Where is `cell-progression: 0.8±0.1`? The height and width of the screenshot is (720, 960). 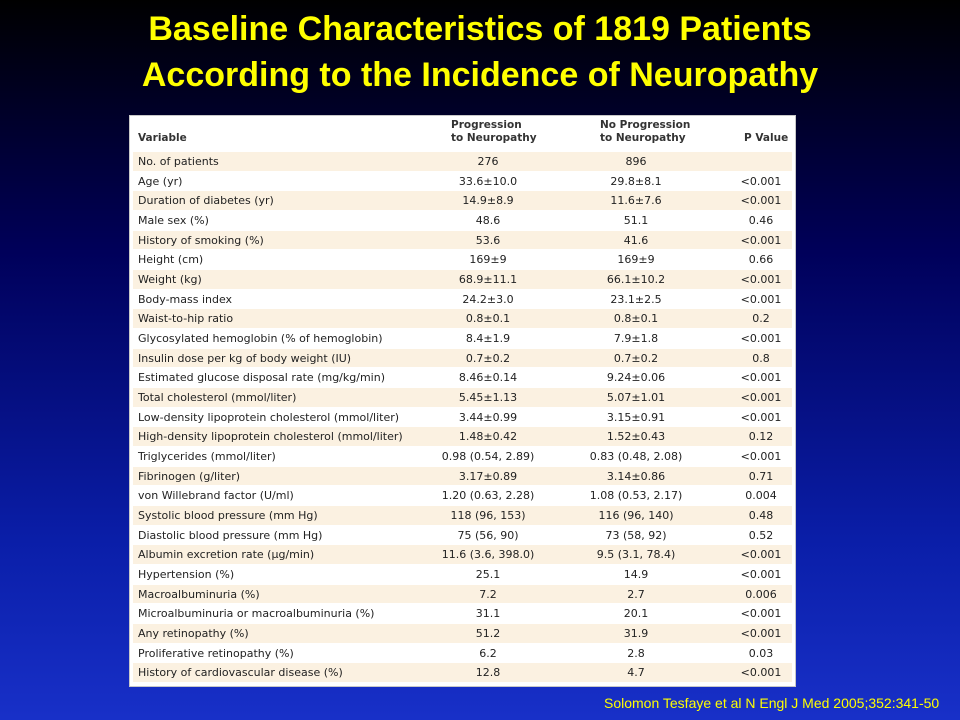 cell-progression: 0.8±0.1 is located at coordinates (488, 319).